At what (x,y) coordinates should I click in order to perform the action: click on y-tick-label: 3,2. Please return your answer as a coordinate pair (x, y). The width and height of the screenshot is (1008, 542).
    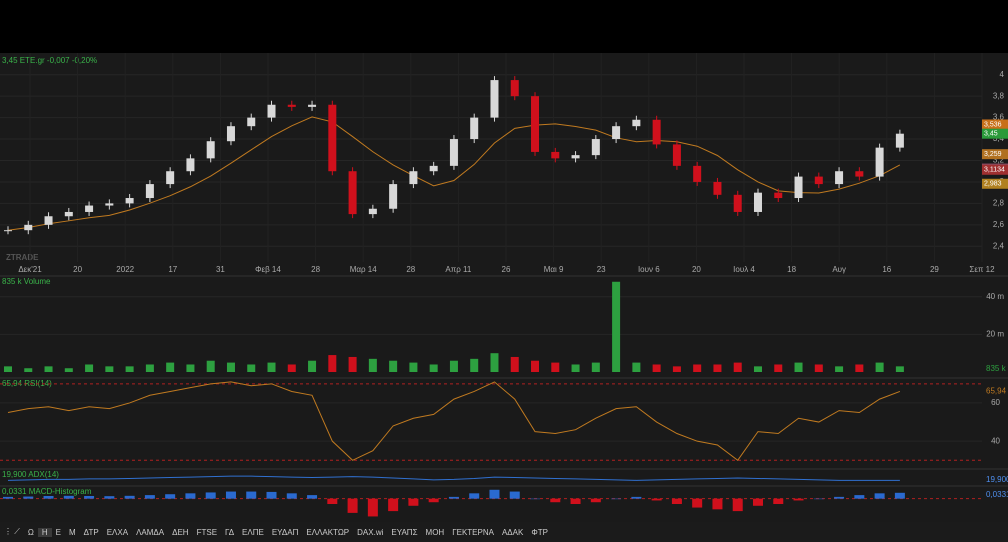
    Looking at the image, I should click on (999, 160).